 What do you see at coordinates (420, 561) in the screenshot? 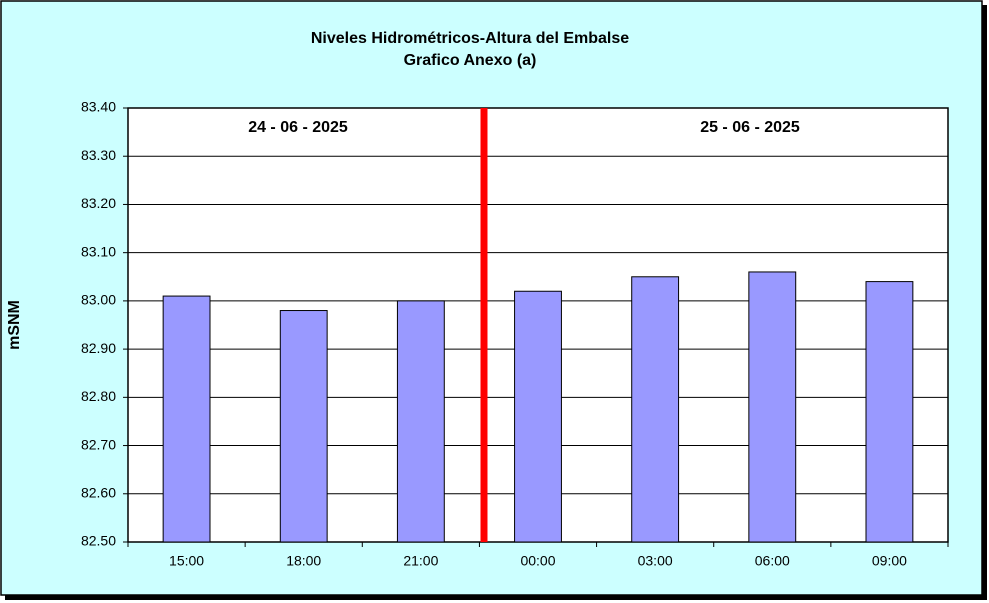
I see `x-tick-label: 21:00` at bounding box center [420, 561].